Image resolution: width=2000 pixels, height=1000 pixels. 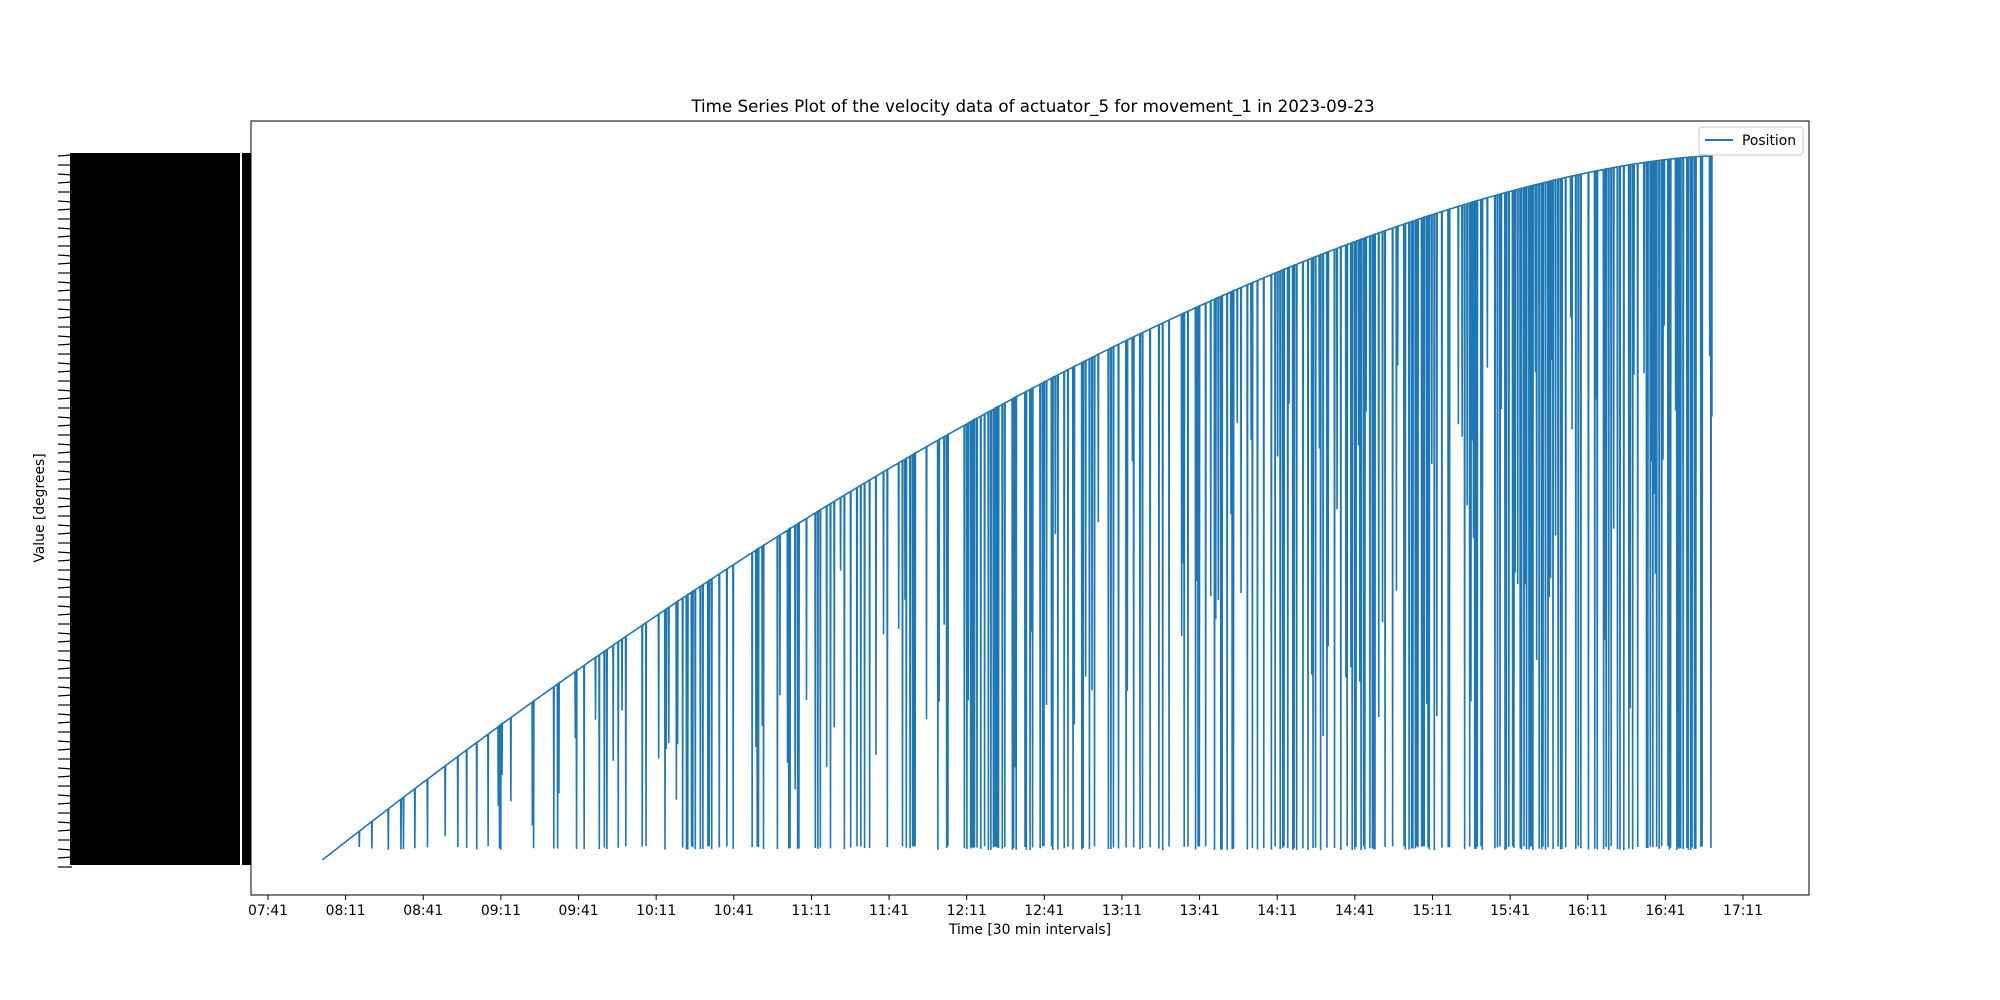 I want to click on x-tick-label: 14:11, so click(x=1277, y=911).